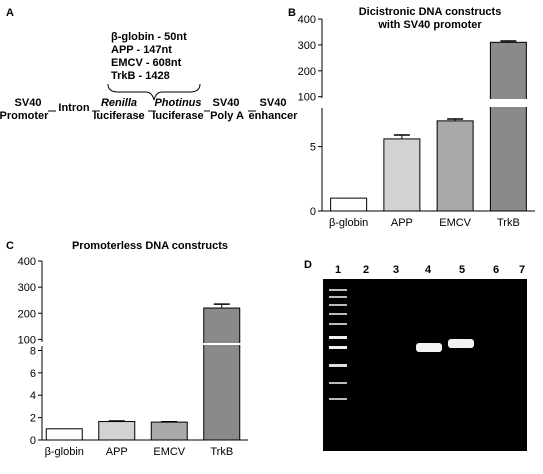  I want to click on element: enhancer, so click(274, 116).